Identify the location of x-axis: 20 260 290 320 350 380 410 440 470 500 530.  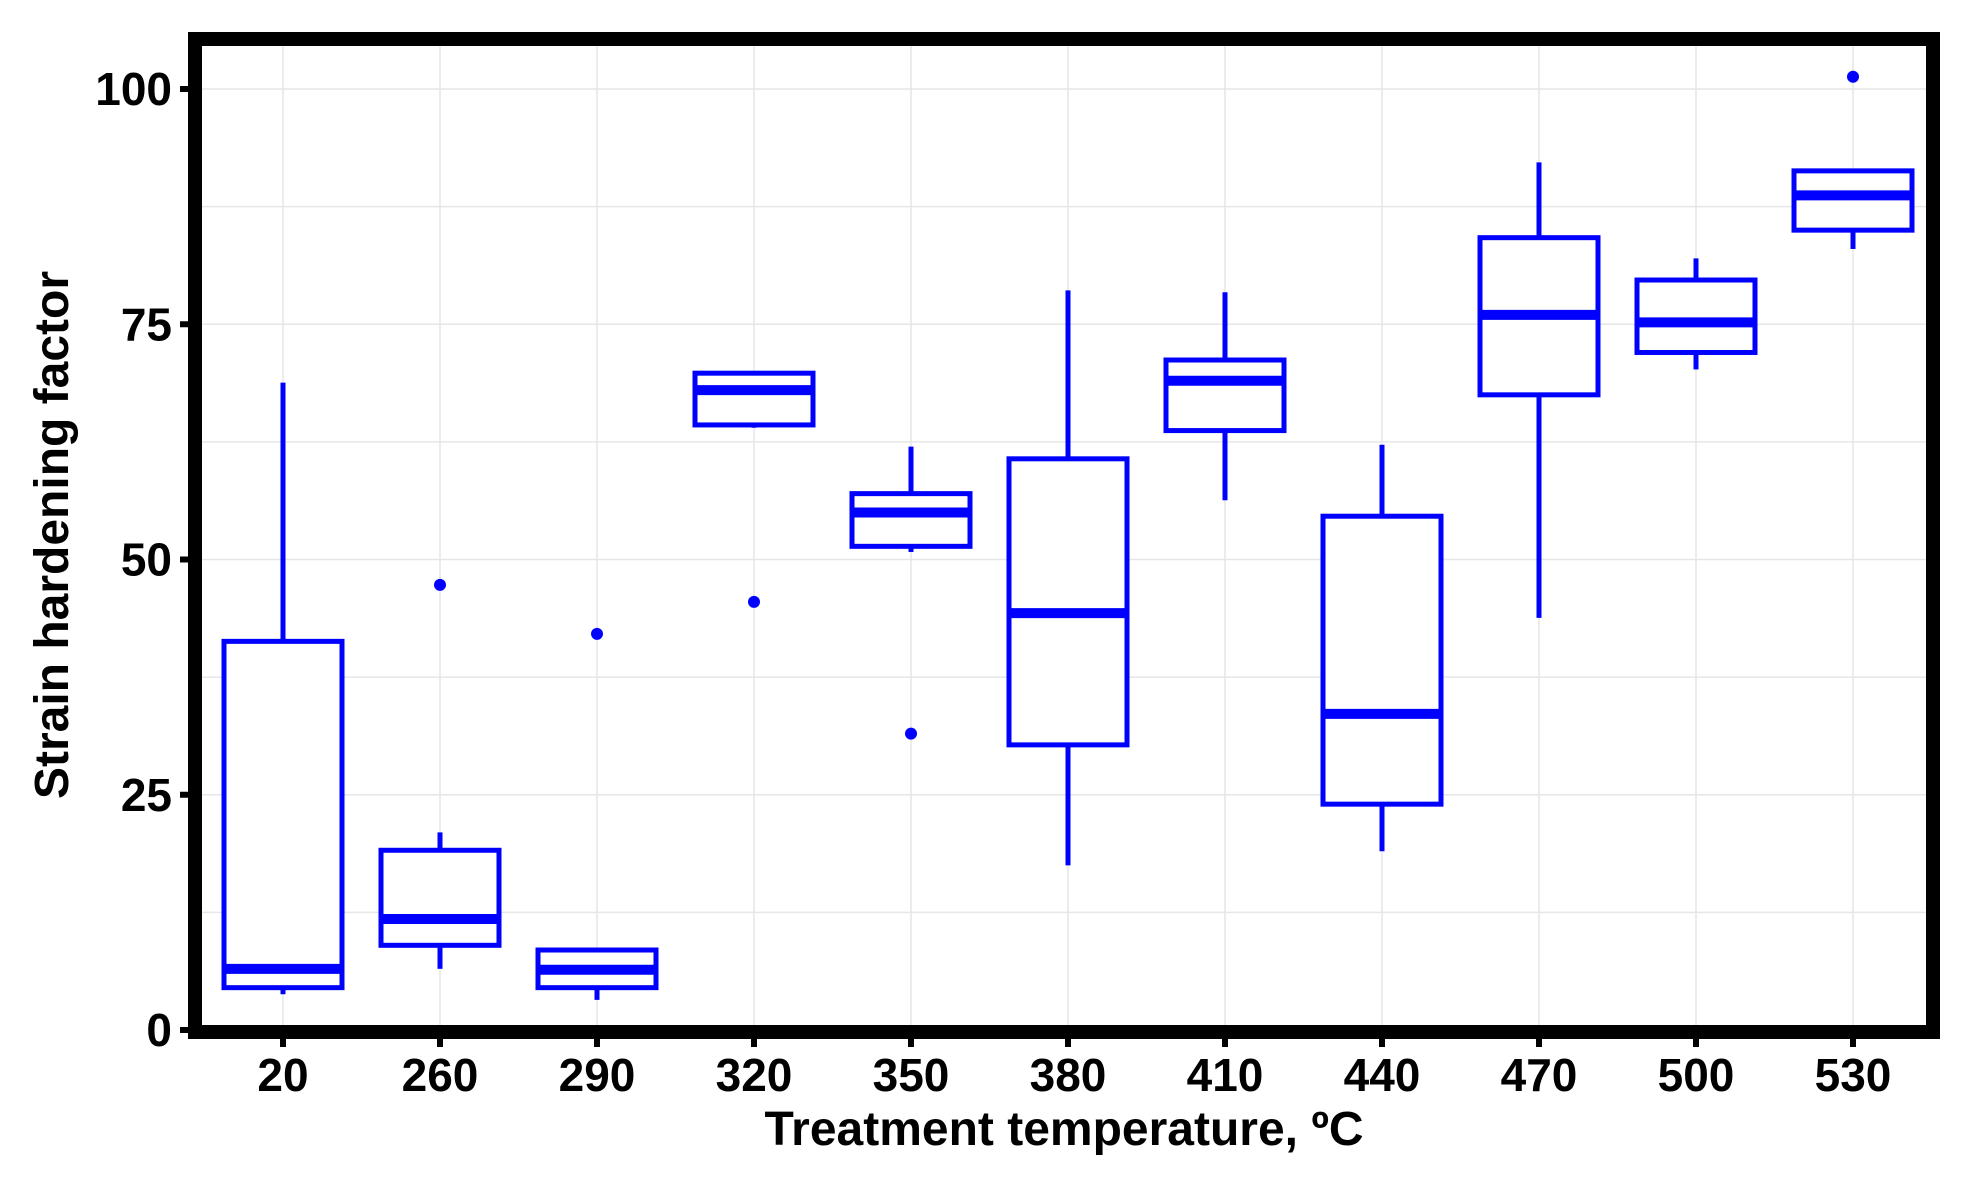
(1074, 1070).